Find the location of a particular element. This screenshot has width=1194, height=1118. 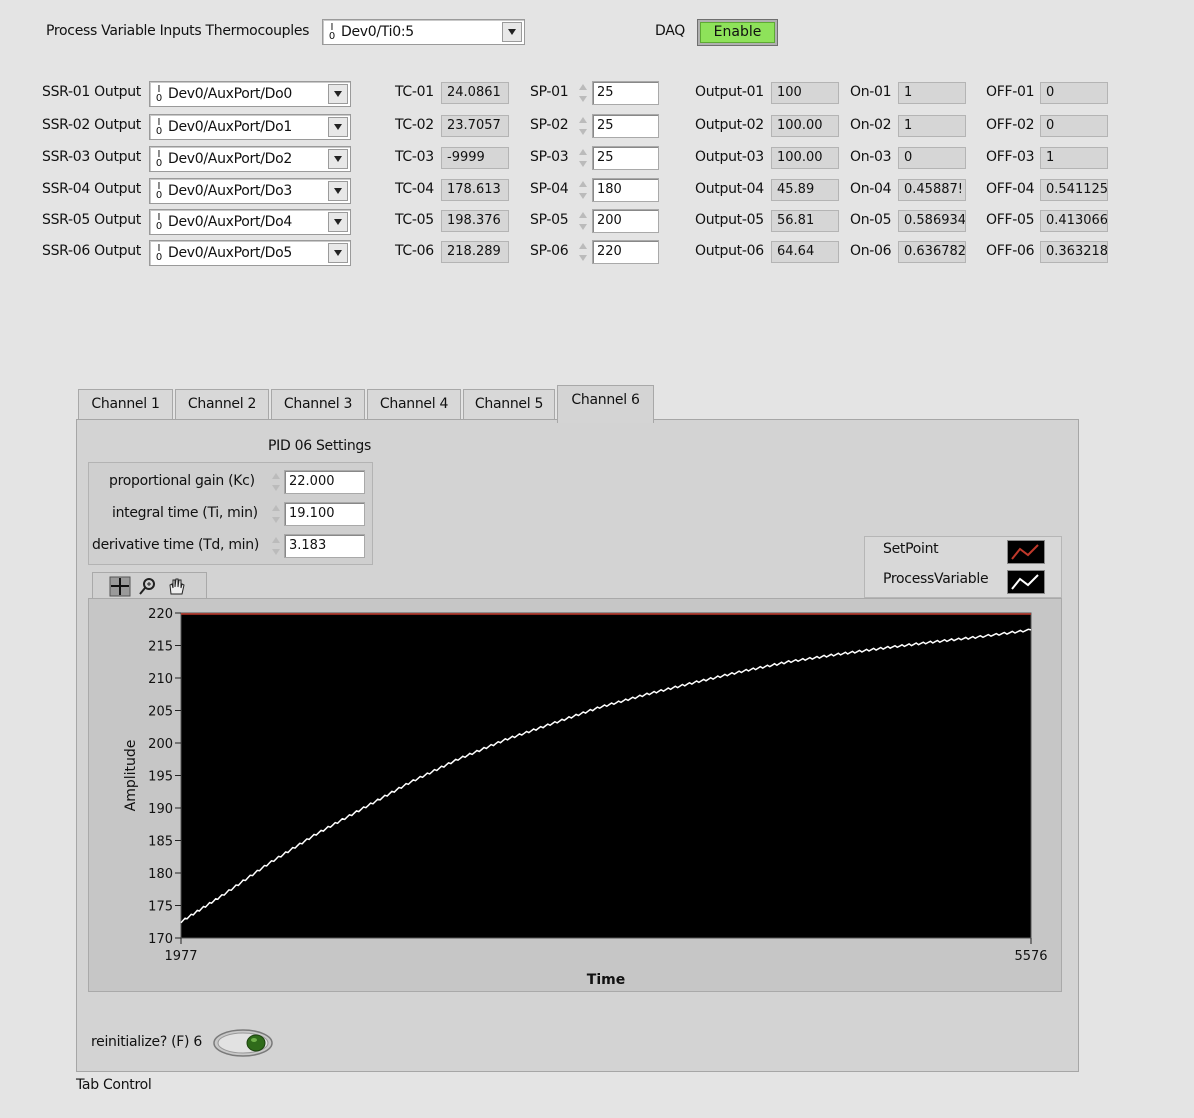

tc-indicator: 178.613 is located at coordinates (475, 190).